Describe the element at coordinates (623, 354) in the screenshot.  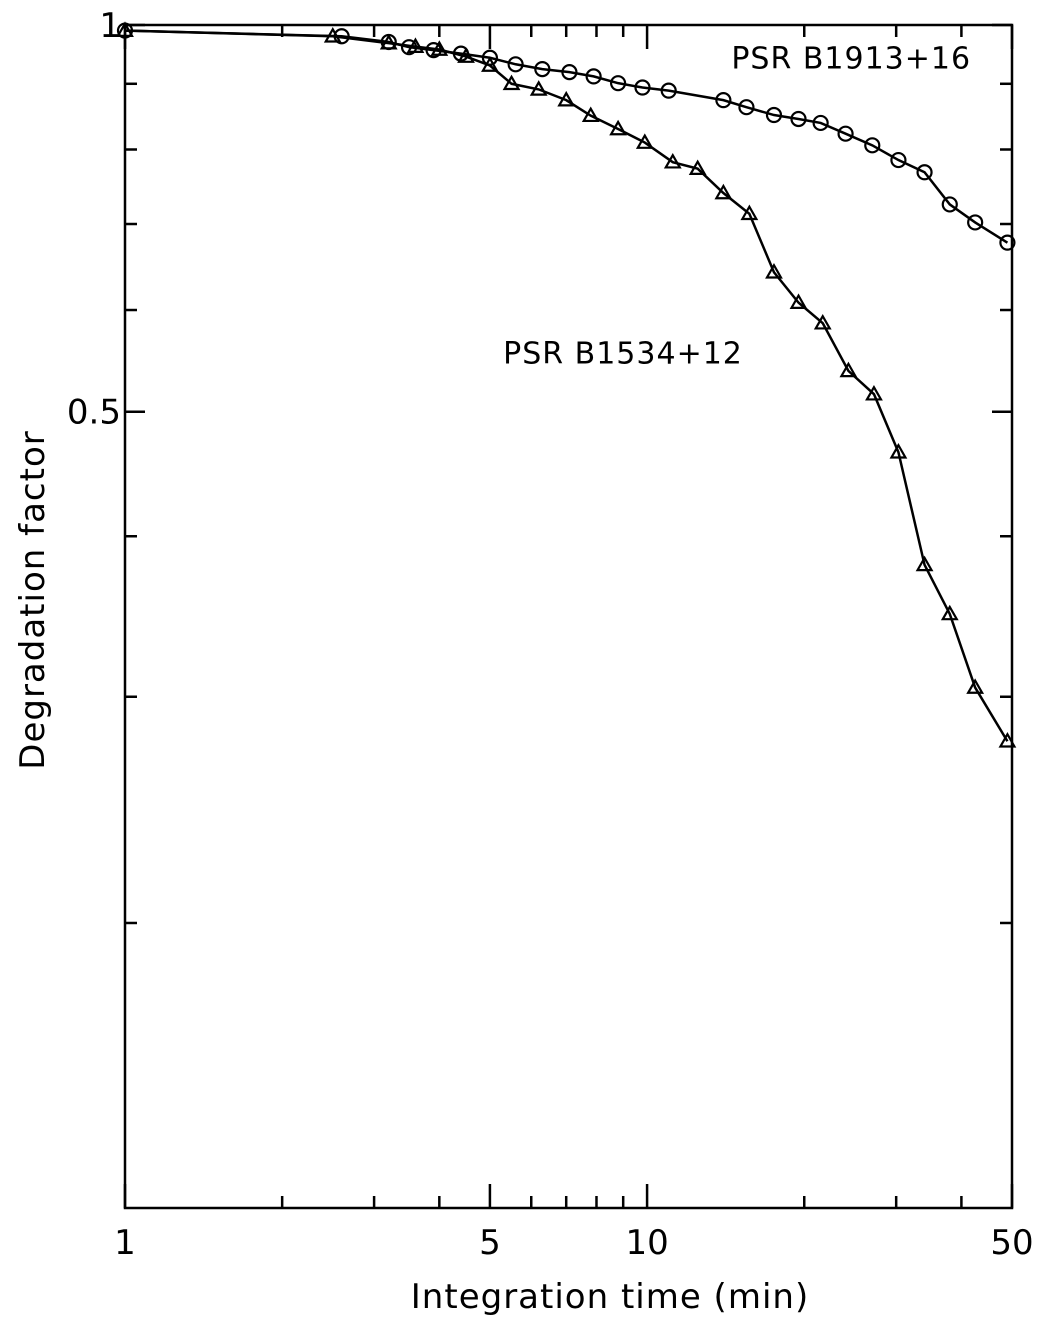
I see `series-annotation: PSR B1534+12` at that location.